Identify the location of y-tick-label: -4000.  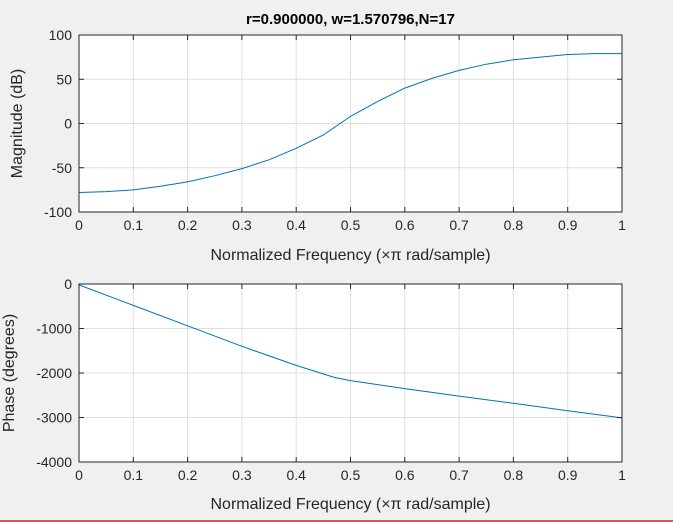
(54, 462).